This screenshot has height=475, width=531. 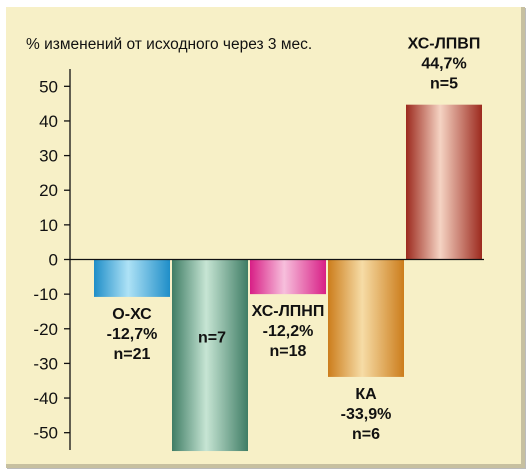 I want to click on y-tick-label: 0, so click(x=53, y=260).